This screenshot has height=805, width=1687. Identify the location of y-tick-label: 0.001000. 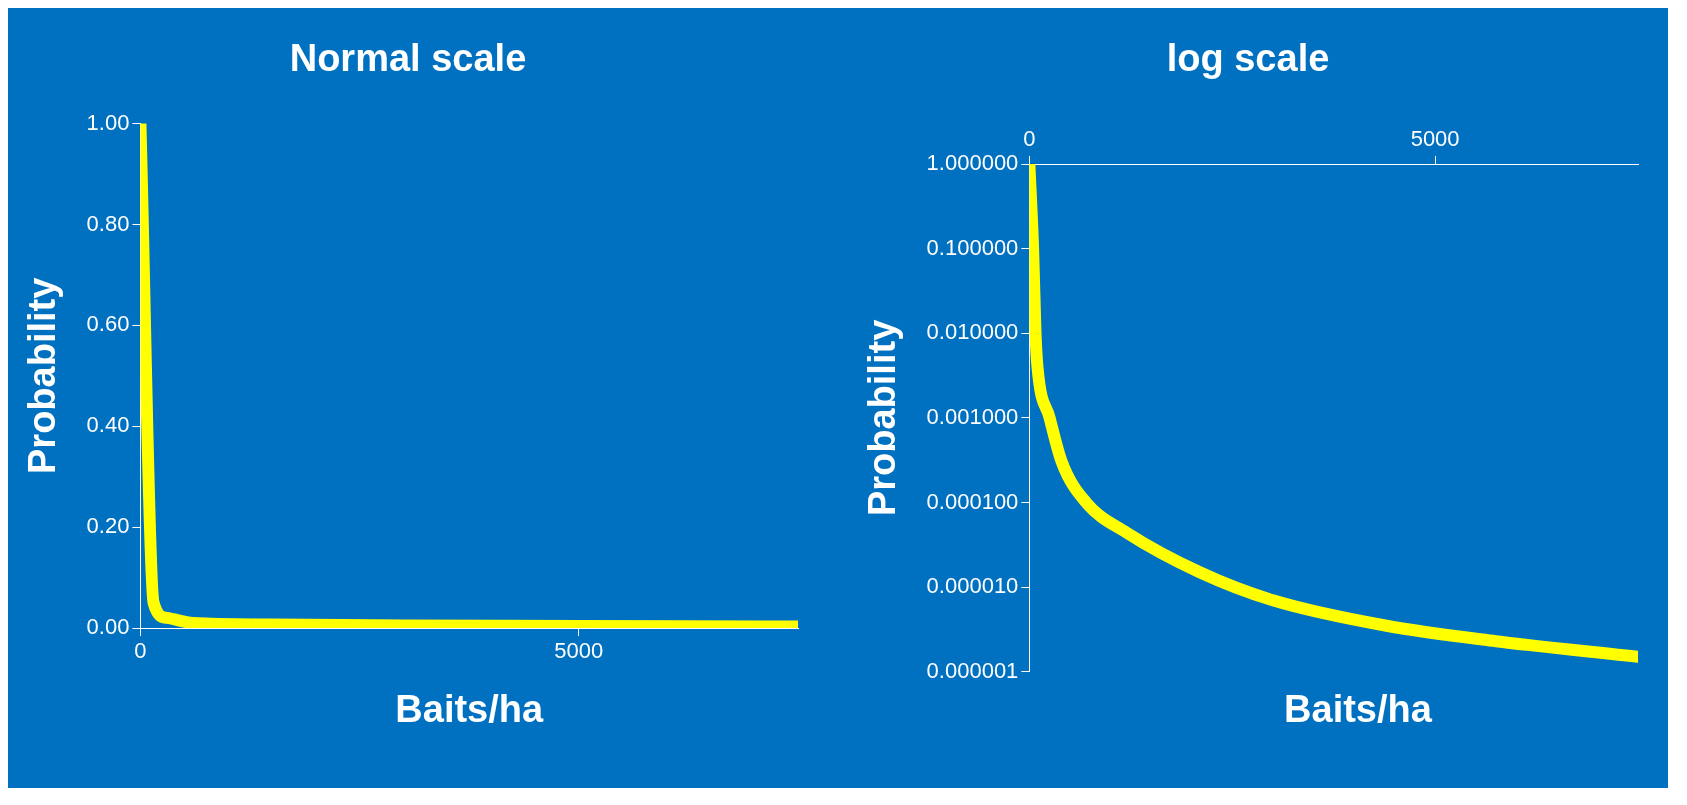
(972, 416).